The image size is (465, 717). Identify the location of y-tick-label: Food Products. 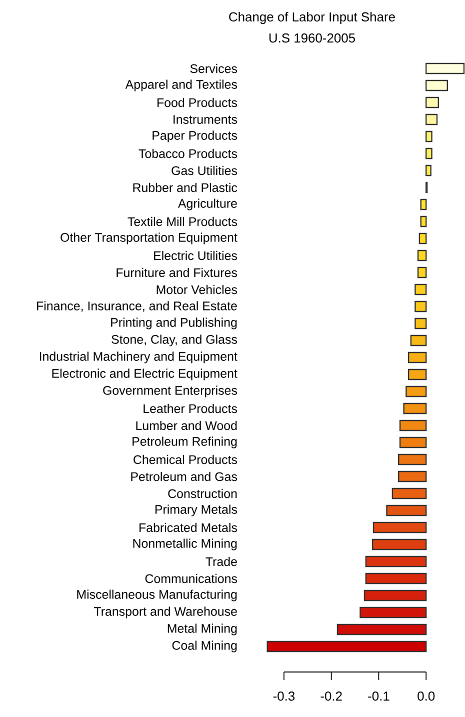
(198, 103).